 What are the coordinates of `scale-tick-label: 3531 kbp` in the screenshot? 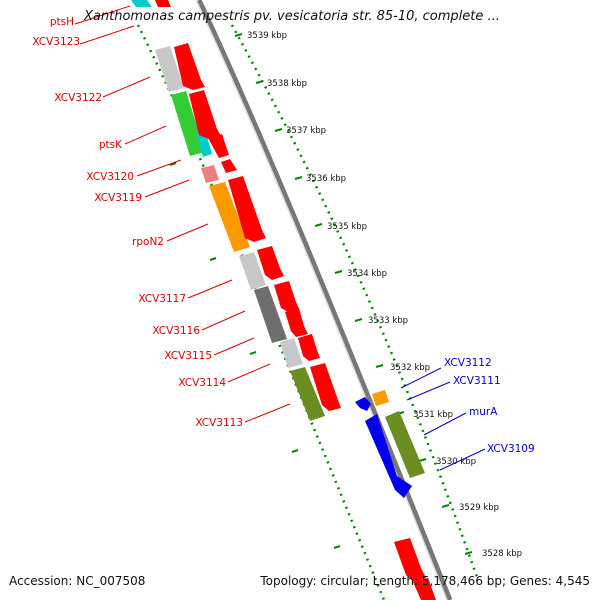 It's located at (433, 415).